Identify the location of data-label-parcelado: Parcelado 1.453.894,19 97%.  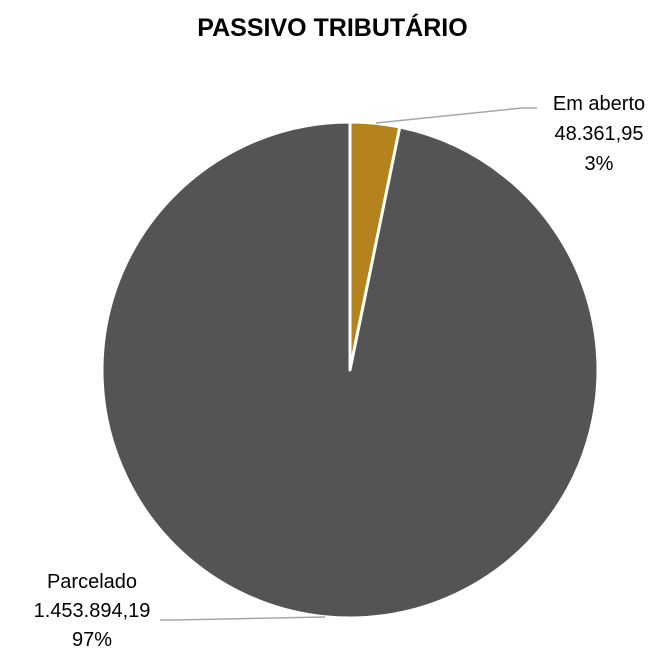
(92, 610).